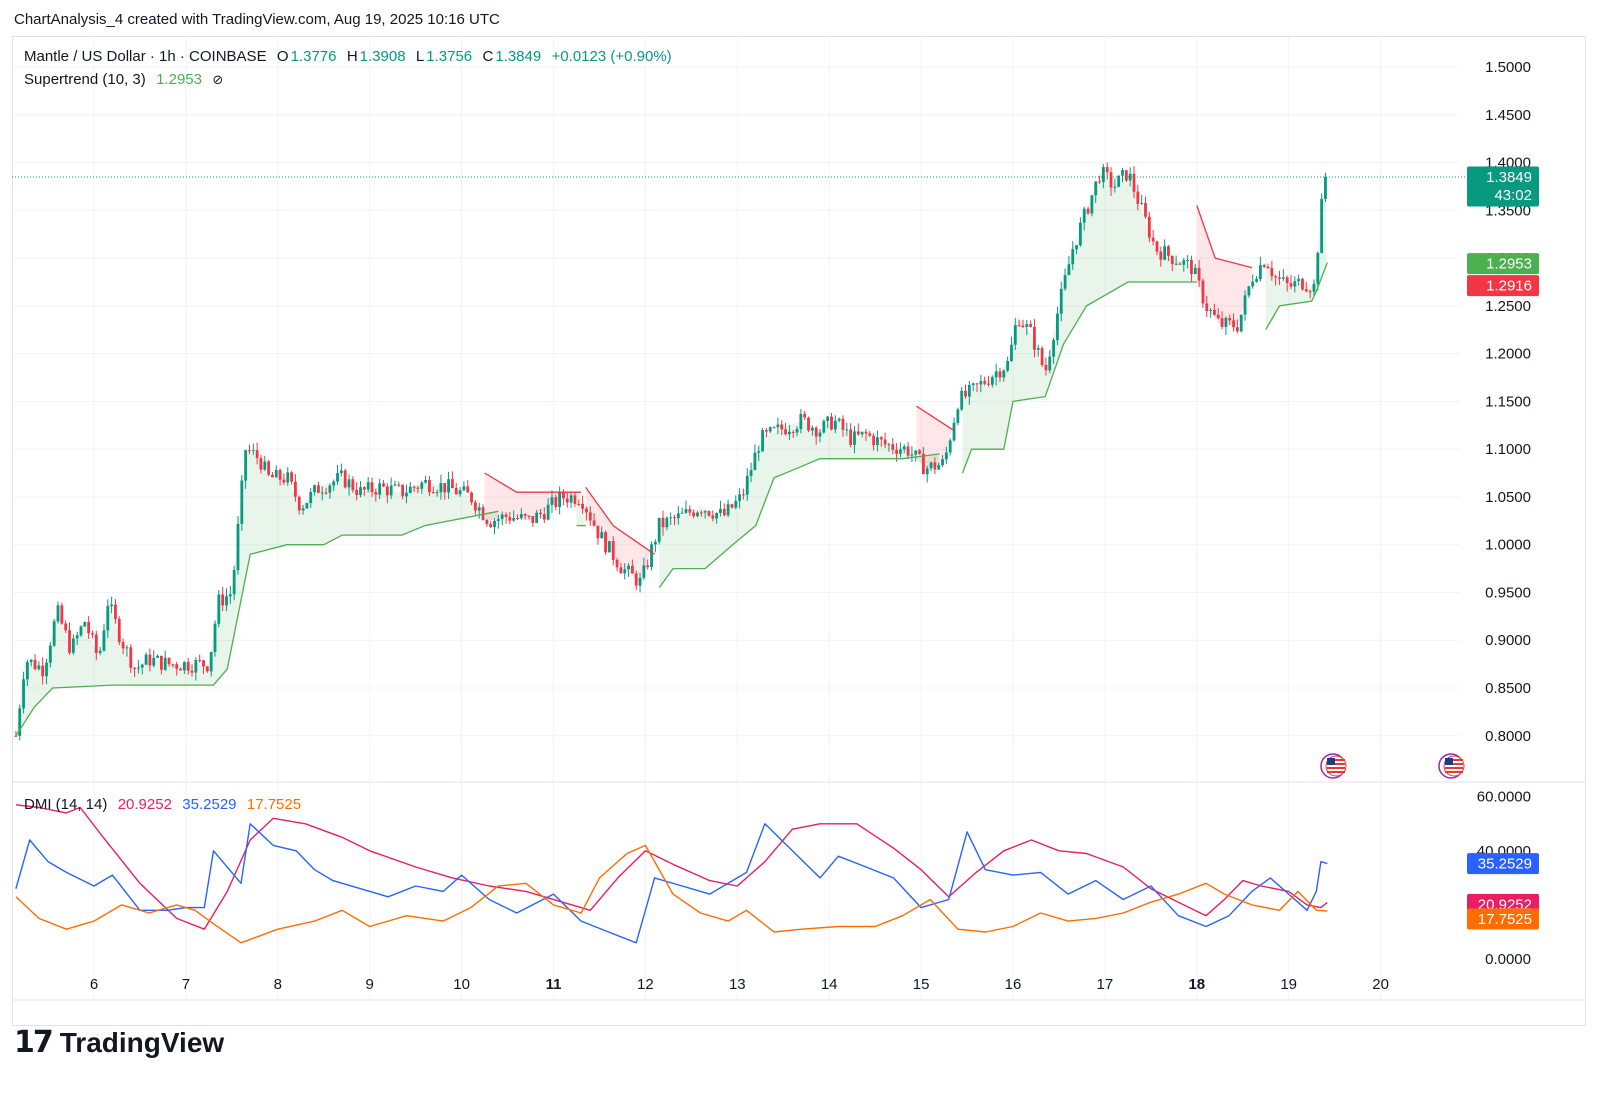 The width and height of the screenshot is (1600, 1102). What do you see at coordinates (611, 56) in the screenshot?
I see `change-value: +0.0123 (+0.90%)` at bounding box center [611, 56].